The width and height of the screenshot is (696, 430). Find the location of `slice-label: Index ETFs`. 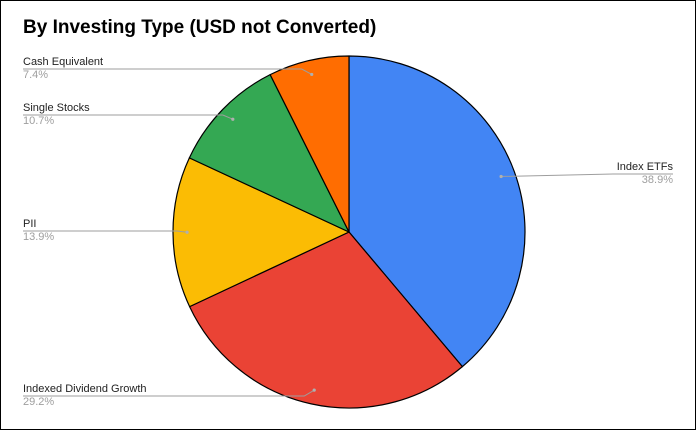

slice-label: Index ETFs is located at coordinates (645, 167).